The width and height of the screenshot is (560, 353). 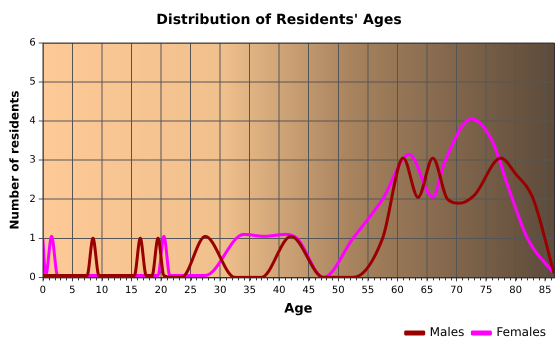 What do you see at coordinates (161, 290) in the screenshot?
I see `x-tick-label: 20` at bounding box center [161, 290].